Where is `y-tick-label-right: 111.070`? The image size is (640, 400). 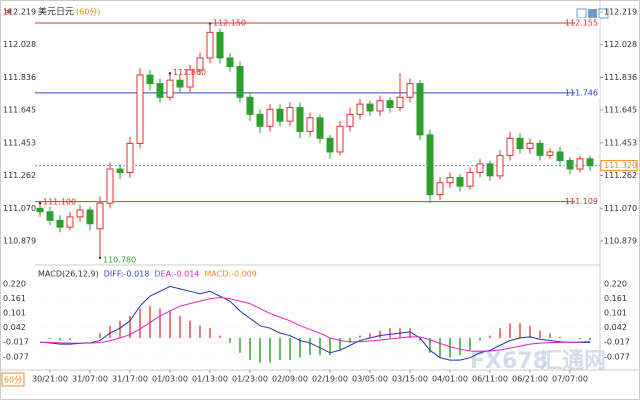 y-tick-label-right: 111.070 is located at coordinates (620, 208).